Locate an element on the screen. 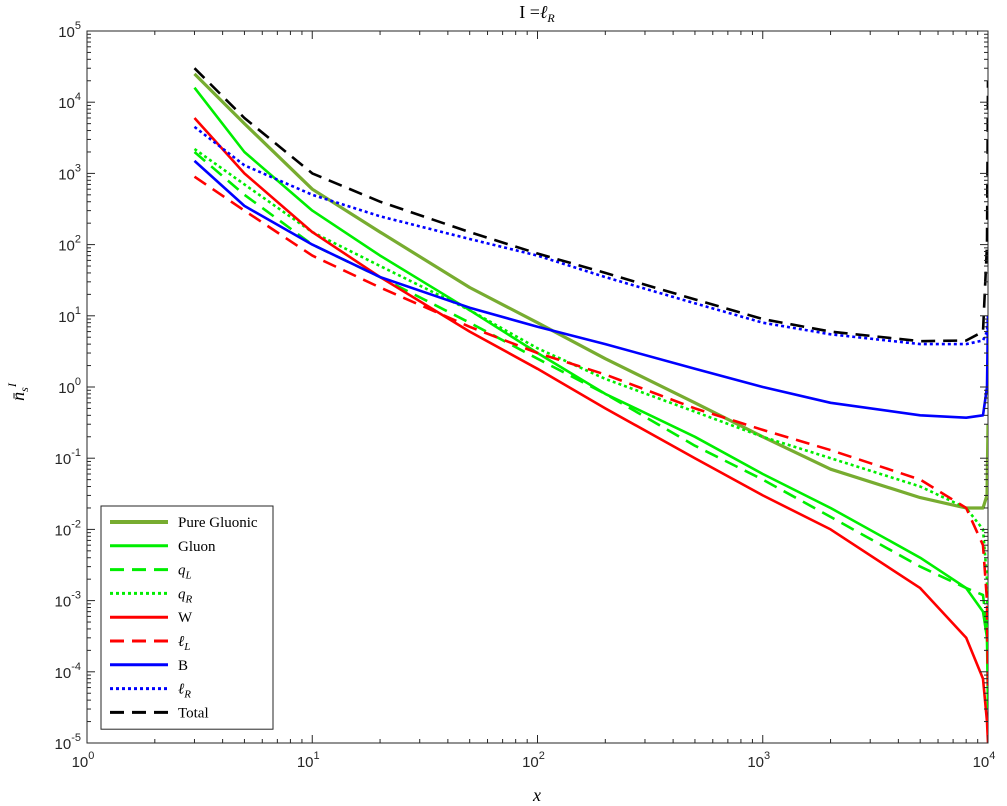 This screenshot has height=806, width=1007. y-tick-label: 10⁵ is located at coordinates (69, 30).